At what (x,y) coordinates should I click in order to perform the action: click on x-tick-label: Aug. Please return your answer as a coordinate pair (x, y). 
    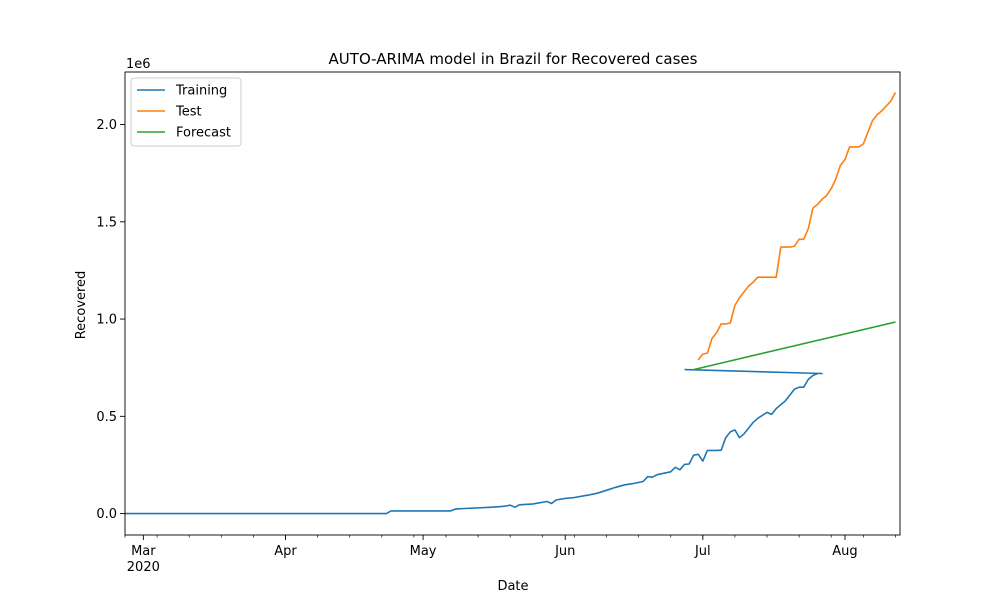
    Looking at the image, I should click on (844, 551).